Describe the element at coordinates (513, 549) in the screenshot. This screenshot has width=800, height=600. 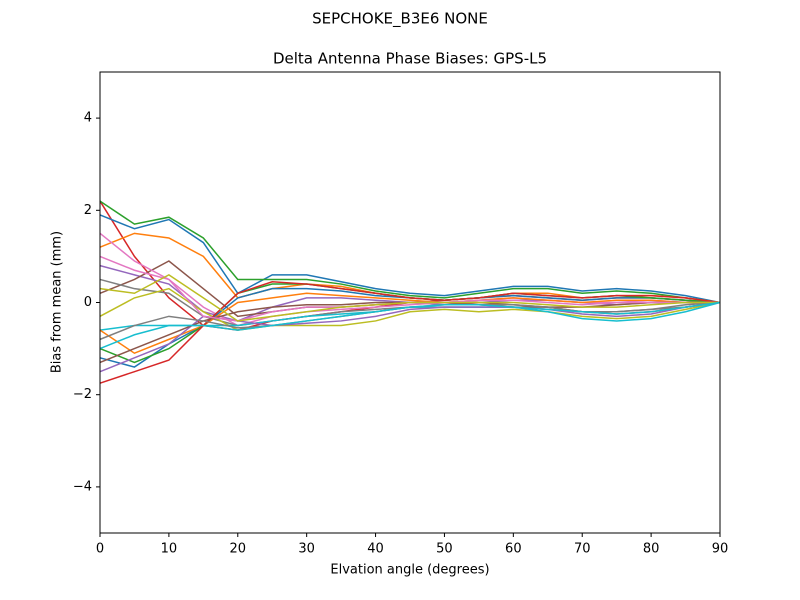
I see `x-tick-label: 60` at that location.